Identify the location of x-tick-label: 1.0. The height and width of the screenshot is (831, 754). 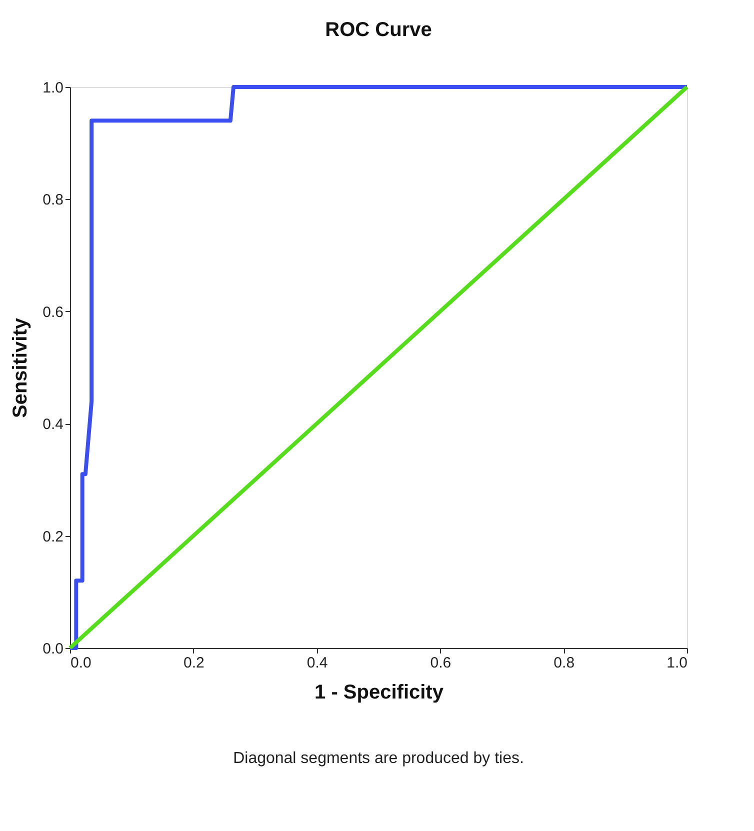
(677, 663).